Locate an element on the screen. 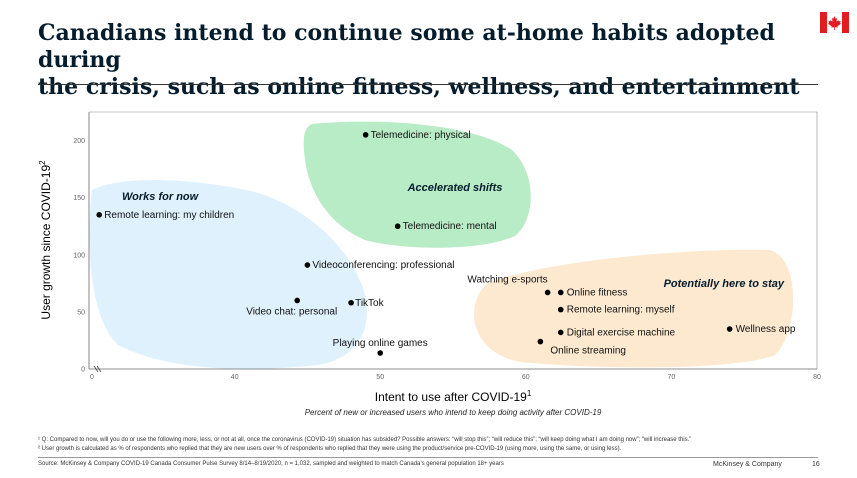 The image size is (857, 478). data-point-label: Video chat: personal is located at coordinates (291, 311).